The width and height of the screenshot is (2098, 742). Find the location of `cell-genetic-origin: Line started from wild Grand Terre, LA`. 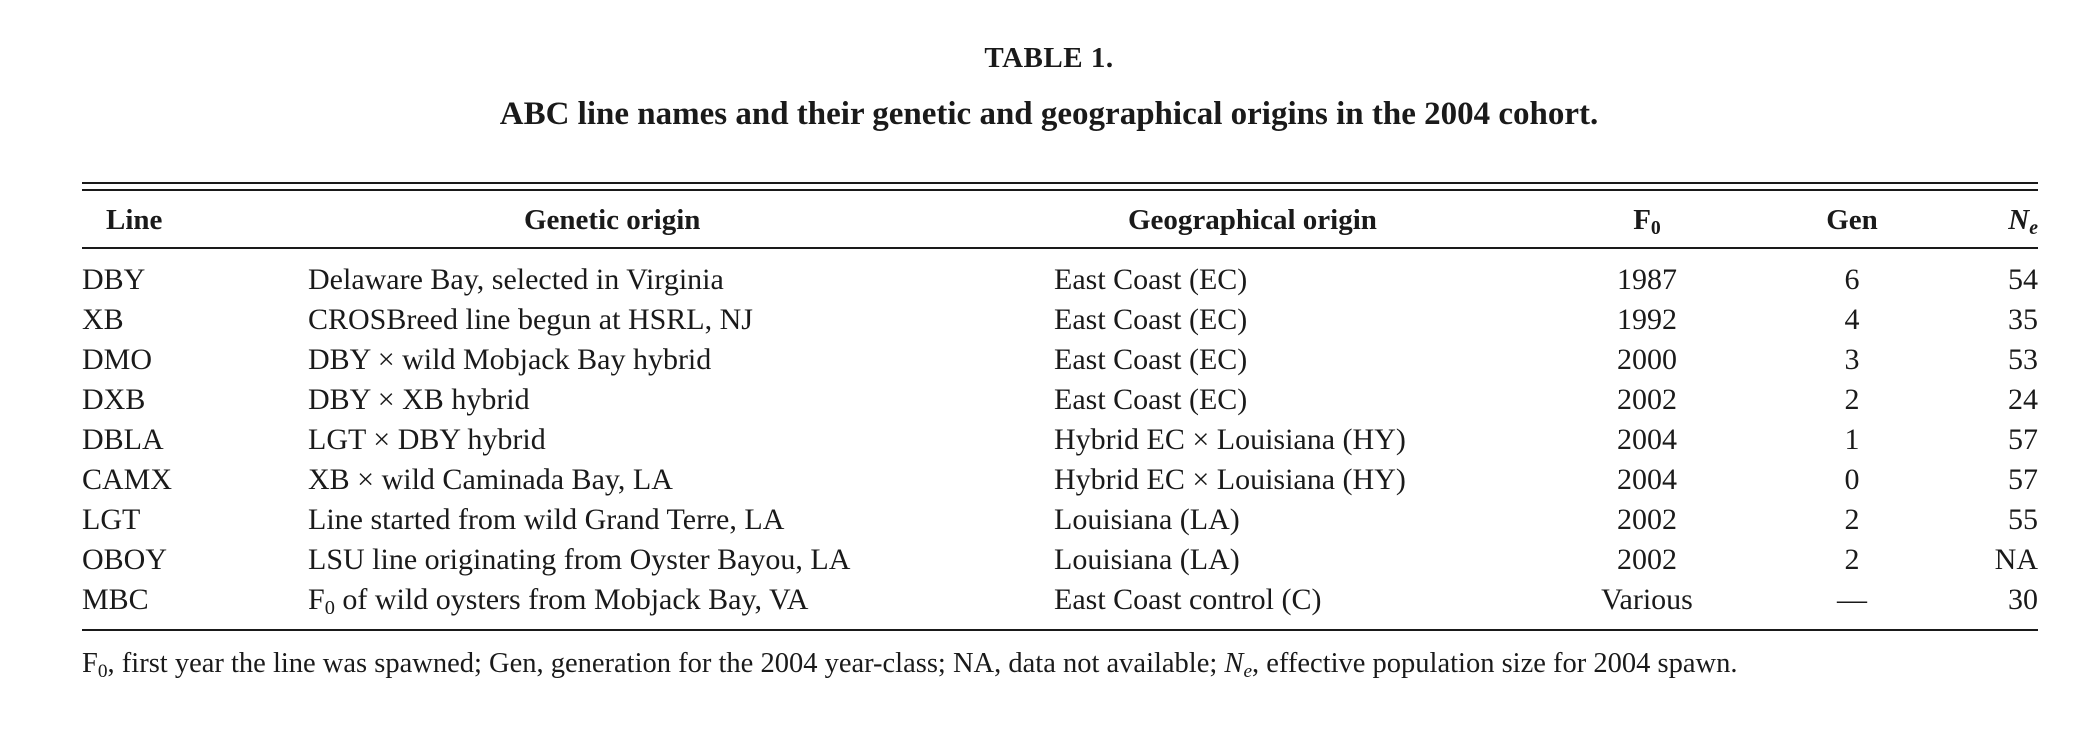

cell-genetic-origin: Line started from wild Grand Terre, LA is located at coordinates (546, 519).